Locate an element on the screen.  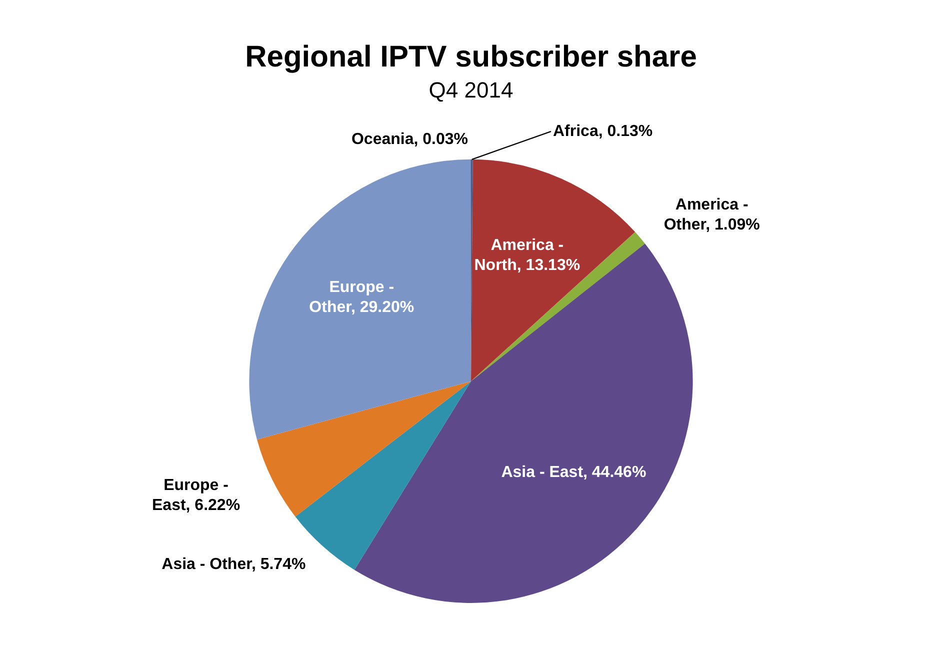
slice-label: America - North, 13.13% is located at coordinates (527, 255).